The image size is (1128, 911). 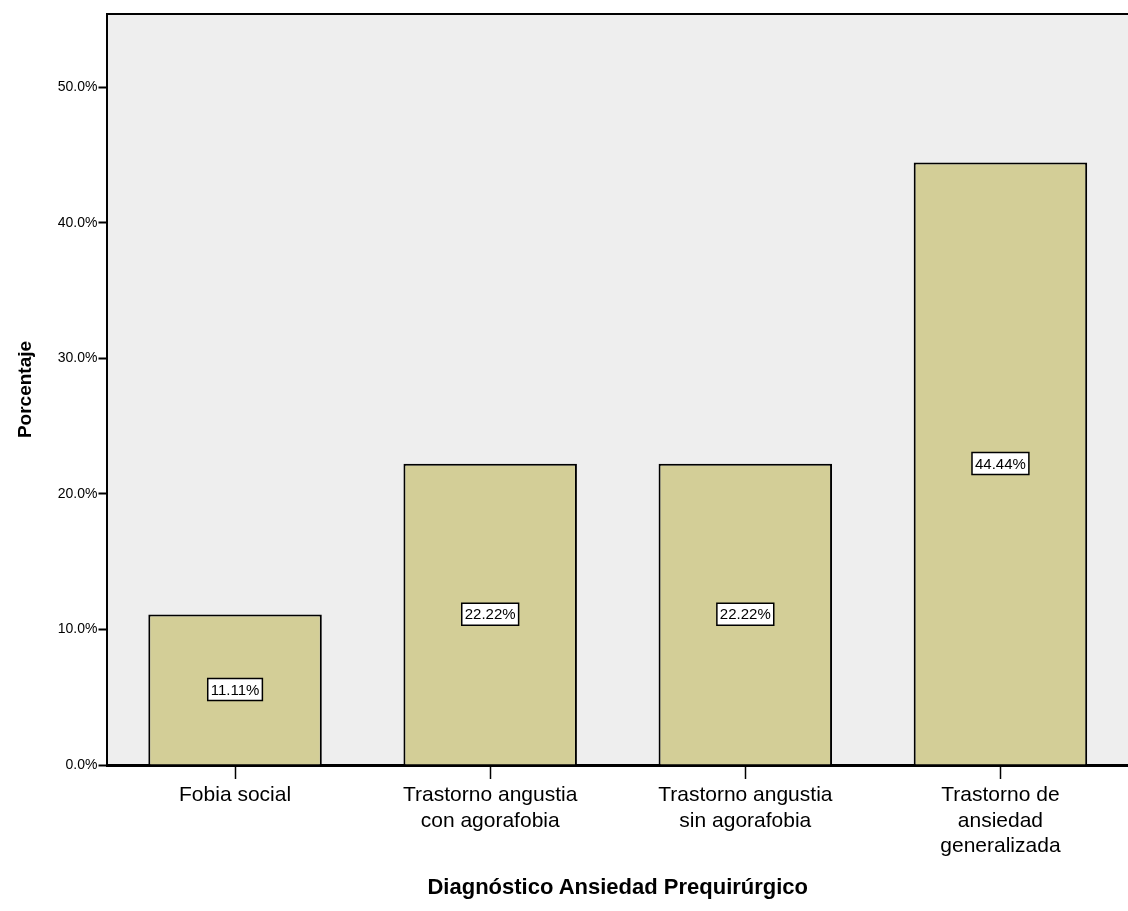 What do you see at coordinates (77, 492) in the screenshot?
I see `y-tick-label: 20.0%` at bounding box center [77, 492].